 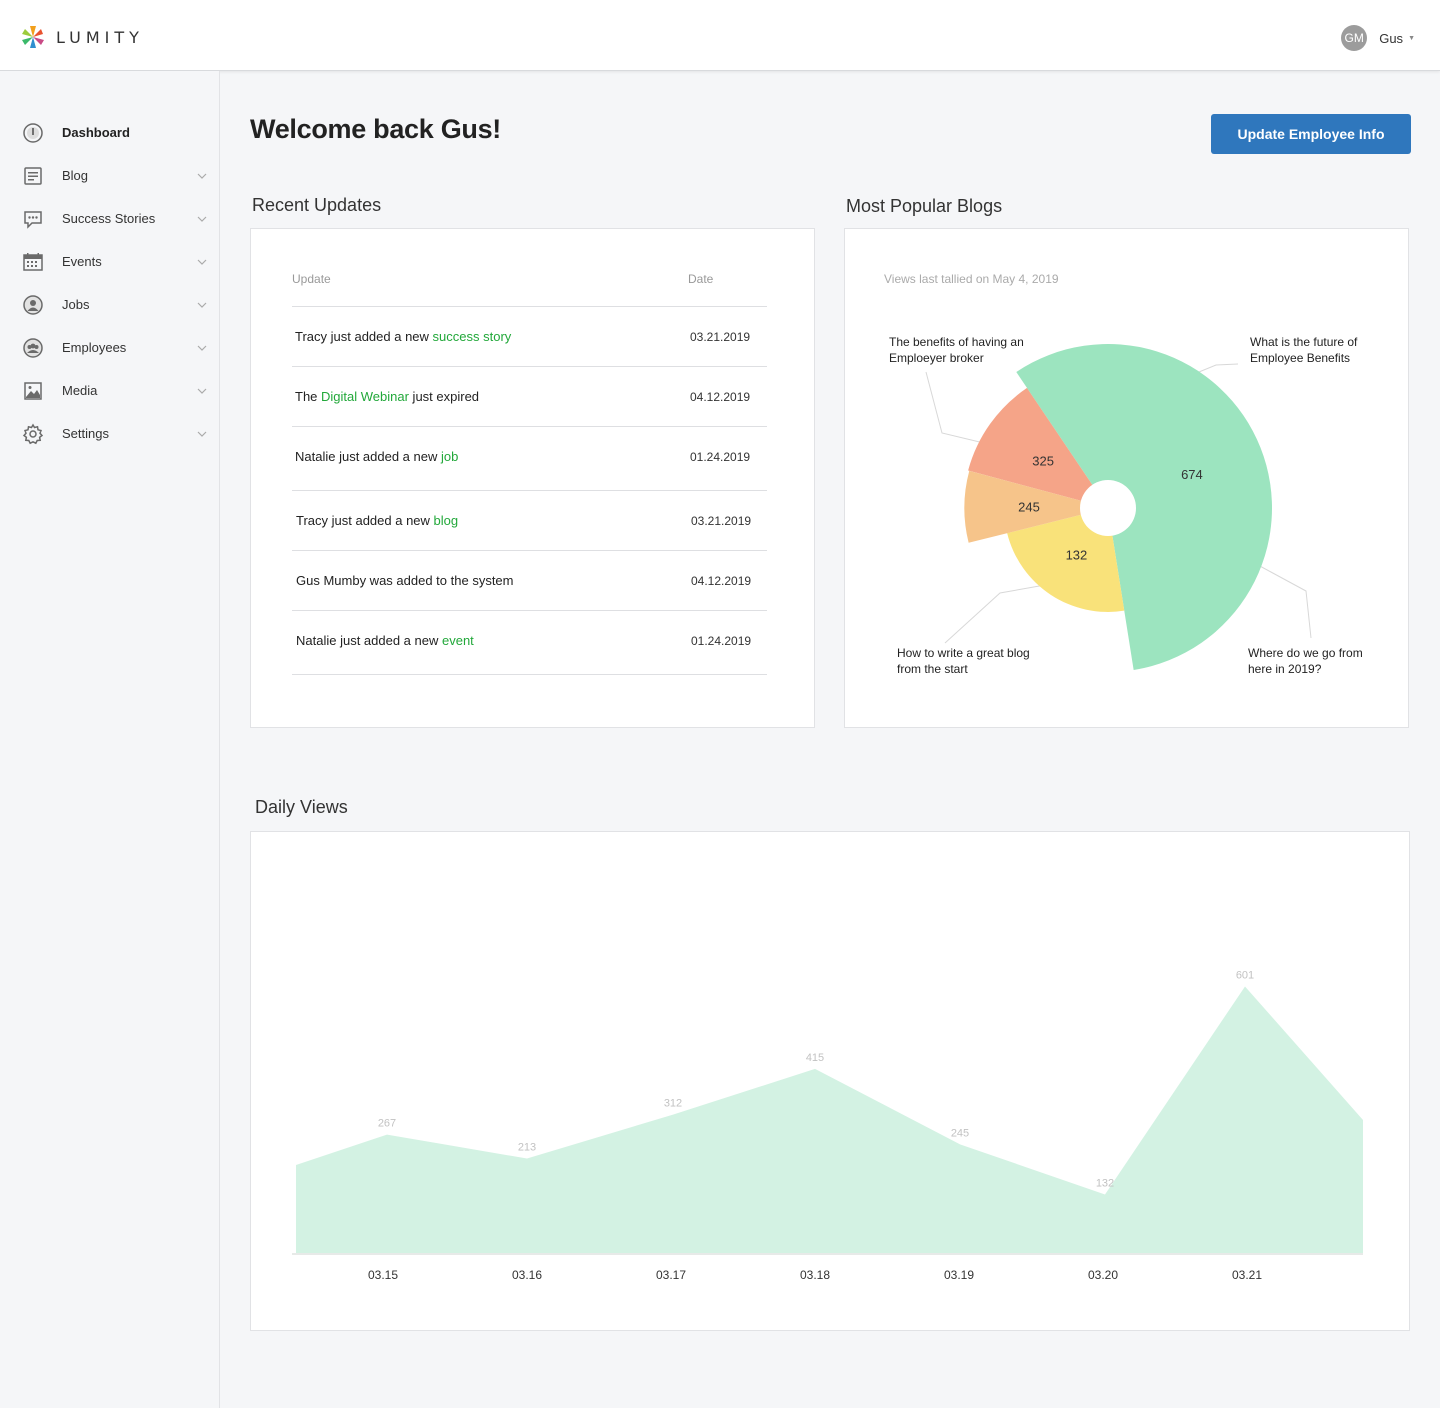 I want to click on daily-views-title: Daily Views, so click(x=301, y=807).